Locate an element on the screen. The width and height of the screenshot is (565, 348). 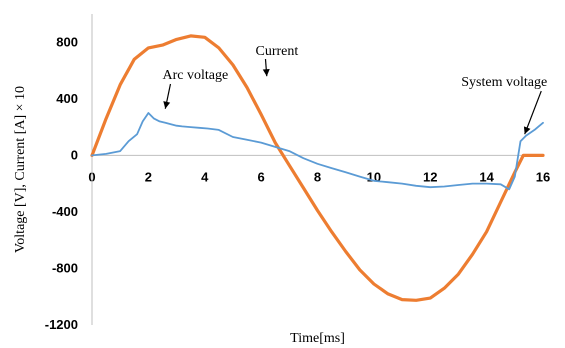
x-tick-label: 14 is located at coordinates (486, 176).